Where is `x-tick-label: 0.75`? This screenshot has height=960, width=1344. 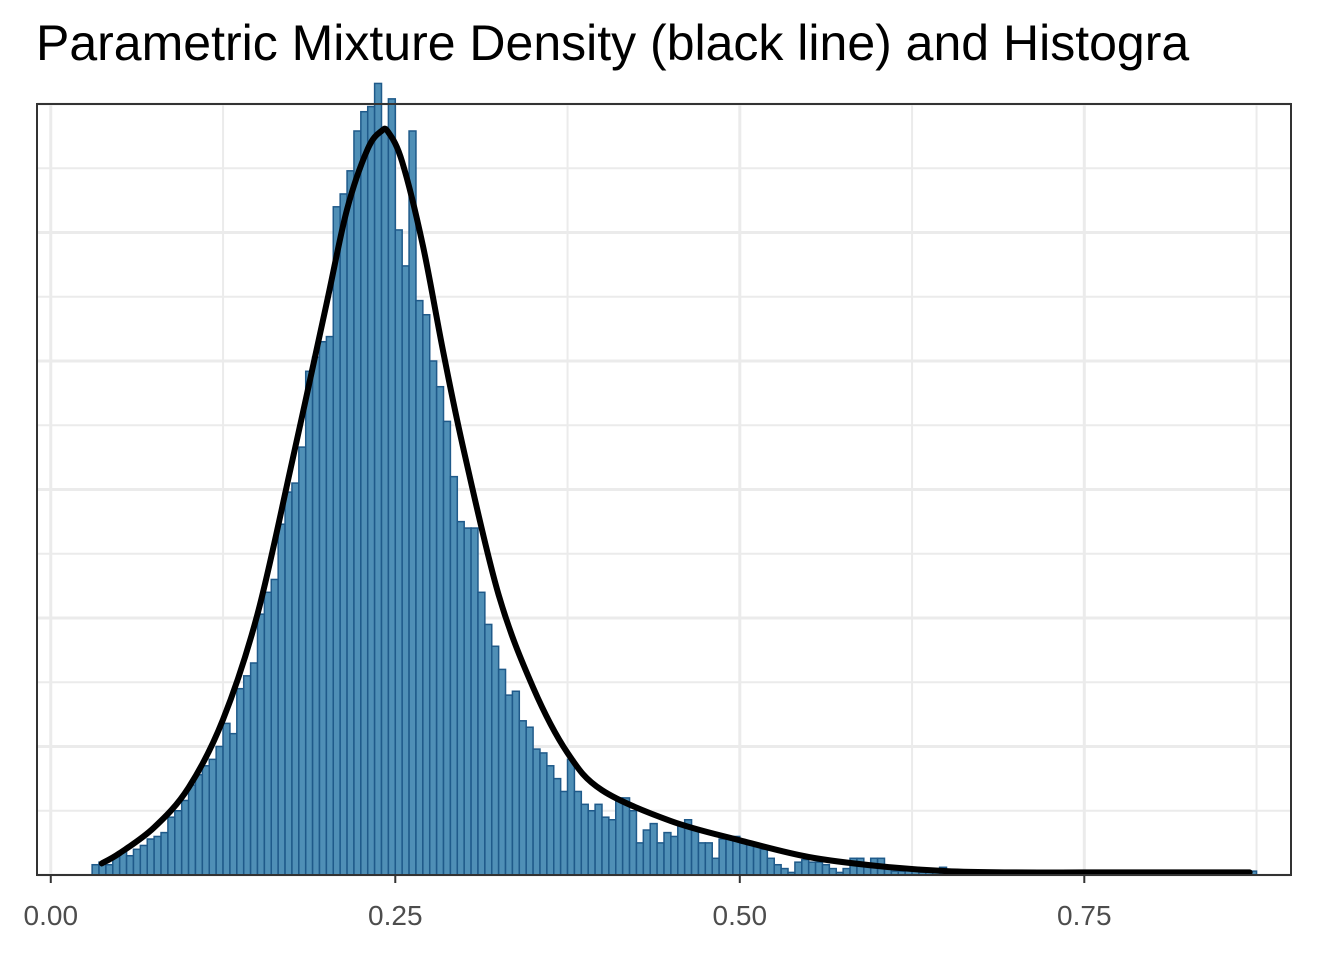 x-tick-label: 0.75 is located at coordinates (1084, 915).